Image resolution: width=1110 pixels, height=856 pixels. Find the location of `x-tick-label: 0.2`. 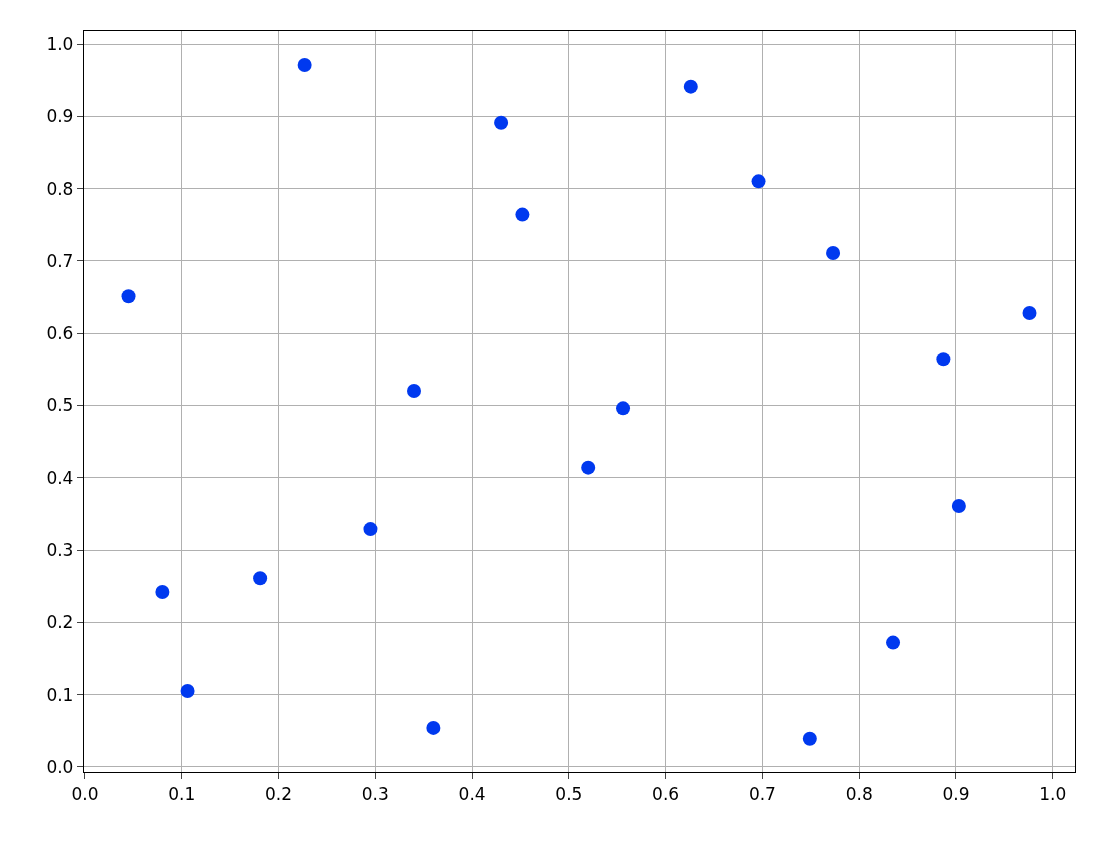

x-tick-label: 0.2 is located at coordinates (279, 793).